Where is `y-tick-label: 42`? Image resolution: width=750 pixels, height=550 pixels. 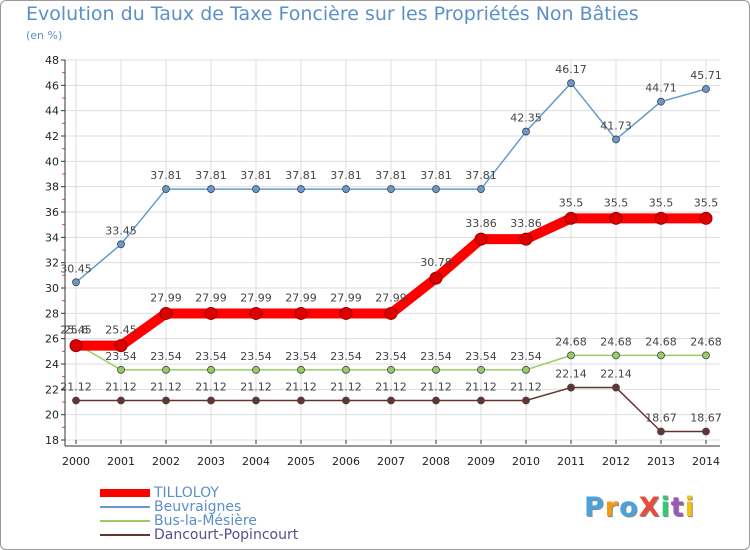 y-tick-label: 42 is located at coordinates (52, 136).